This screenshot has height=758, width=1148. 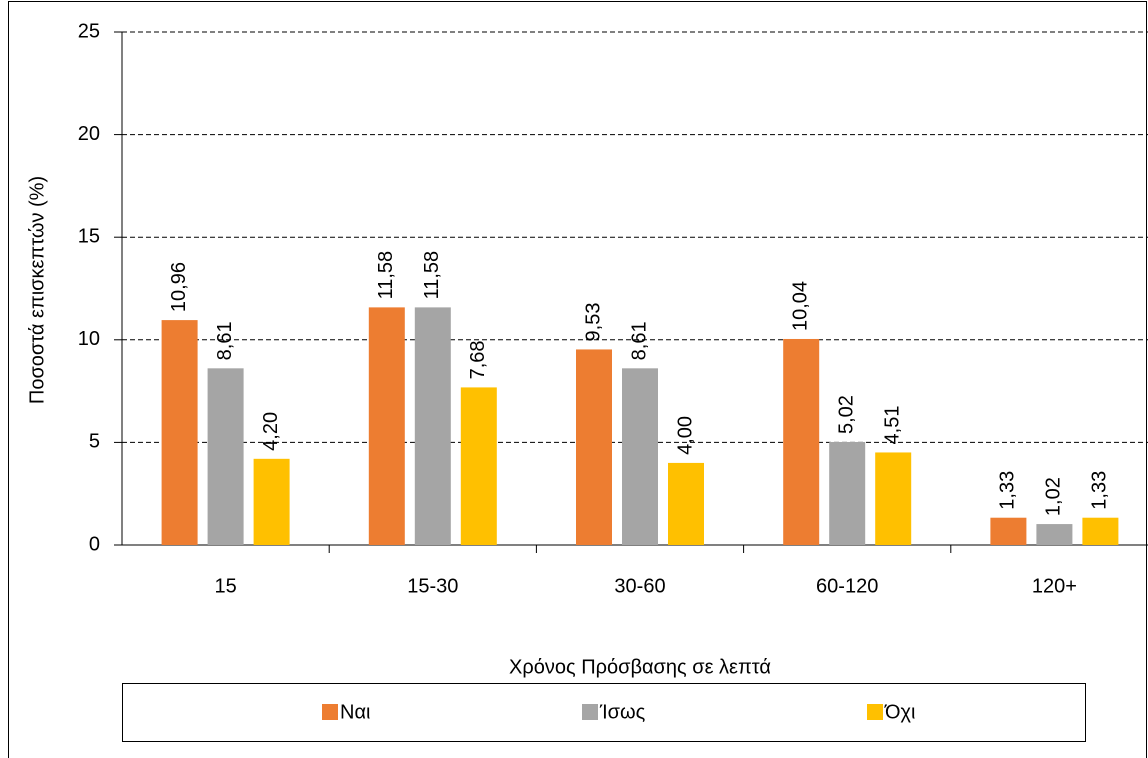 I want to click on legend-box, so click(x=604, y=712).